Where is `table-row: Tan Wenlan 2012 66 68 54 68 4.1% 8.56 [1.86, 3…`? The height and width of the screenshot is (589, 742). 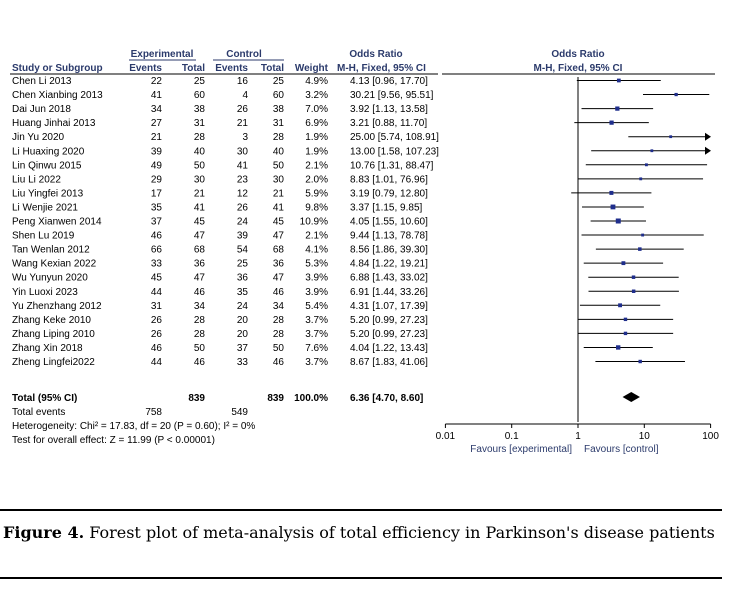
table-row: Tan Wenlan 2012 66 68 54 68 4.1% 8.56 [1.86, 3… is located at coordinates (220, 250).